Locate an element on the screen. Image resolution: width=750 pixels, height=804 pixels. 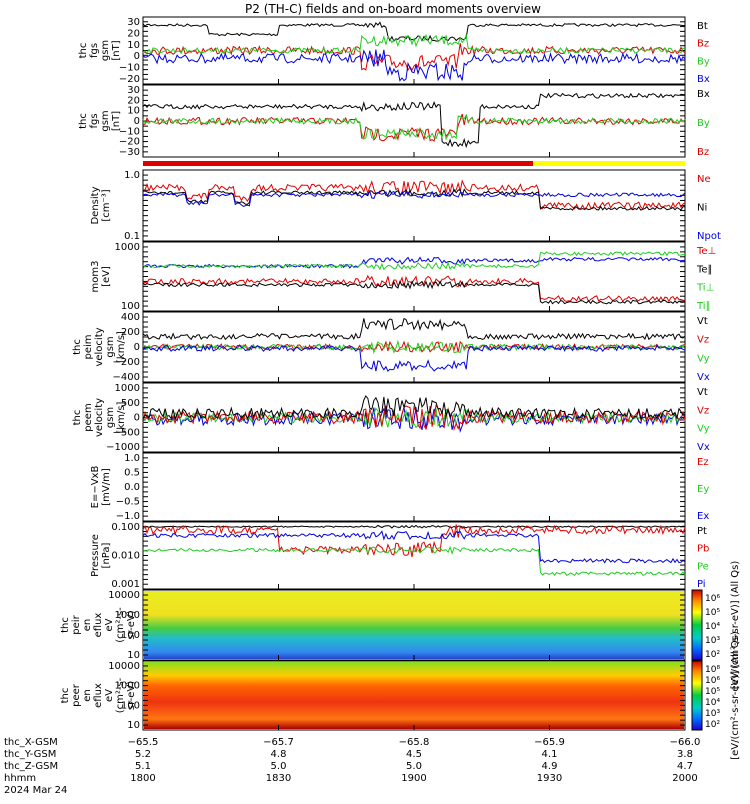
series-by is located at coordinates (414, 127).